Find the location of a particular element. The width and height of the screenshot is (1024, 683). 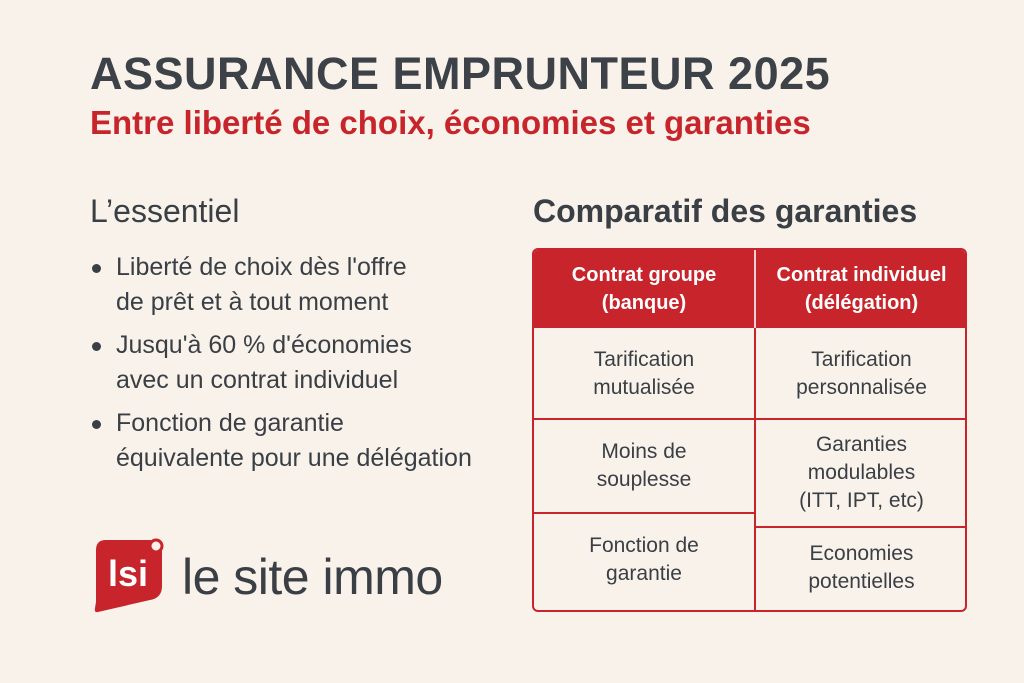

bullet-line: Fonction de garantie is located at coordinates (230, 423).